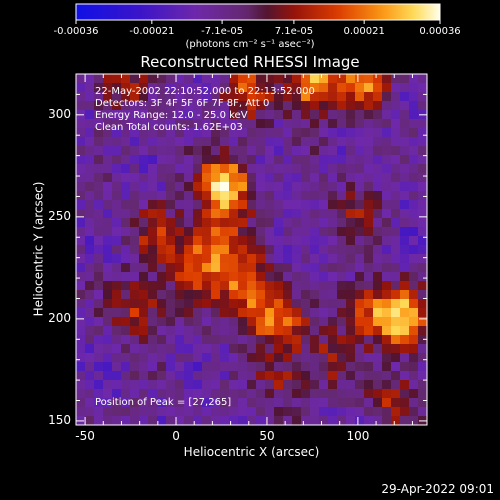  I want to click on y-tick-label: 150, so click(59, 419).